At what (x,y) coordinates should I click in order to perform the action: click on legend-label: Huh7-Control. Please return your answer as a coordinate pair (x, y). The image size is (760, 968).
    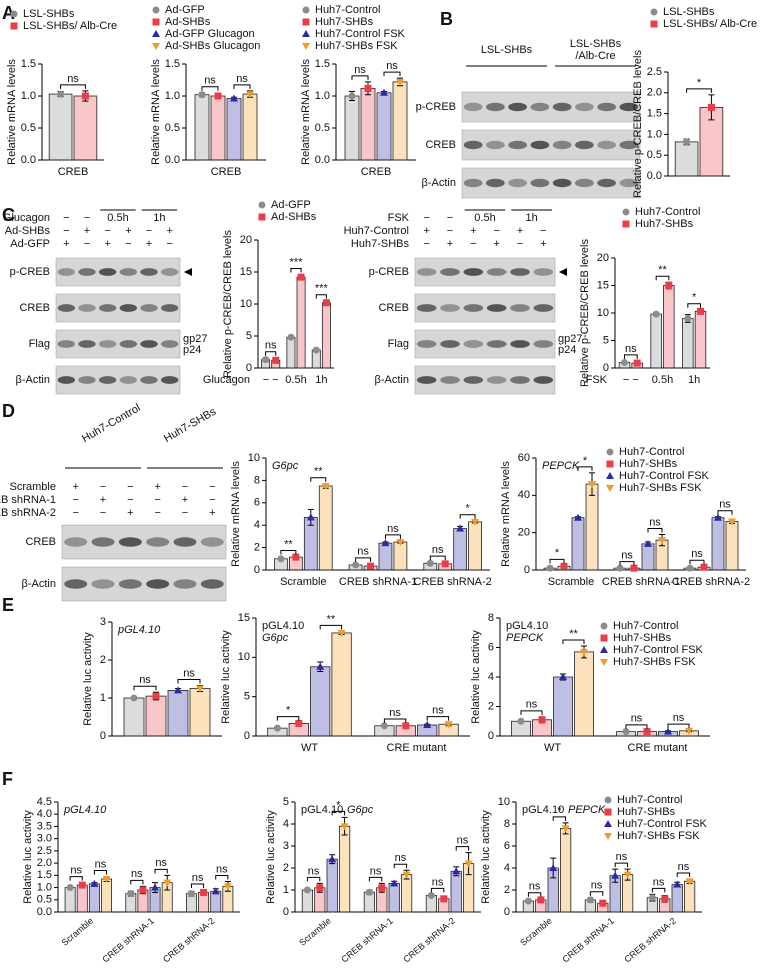
    Looking at the image, I should click on (667, 212).